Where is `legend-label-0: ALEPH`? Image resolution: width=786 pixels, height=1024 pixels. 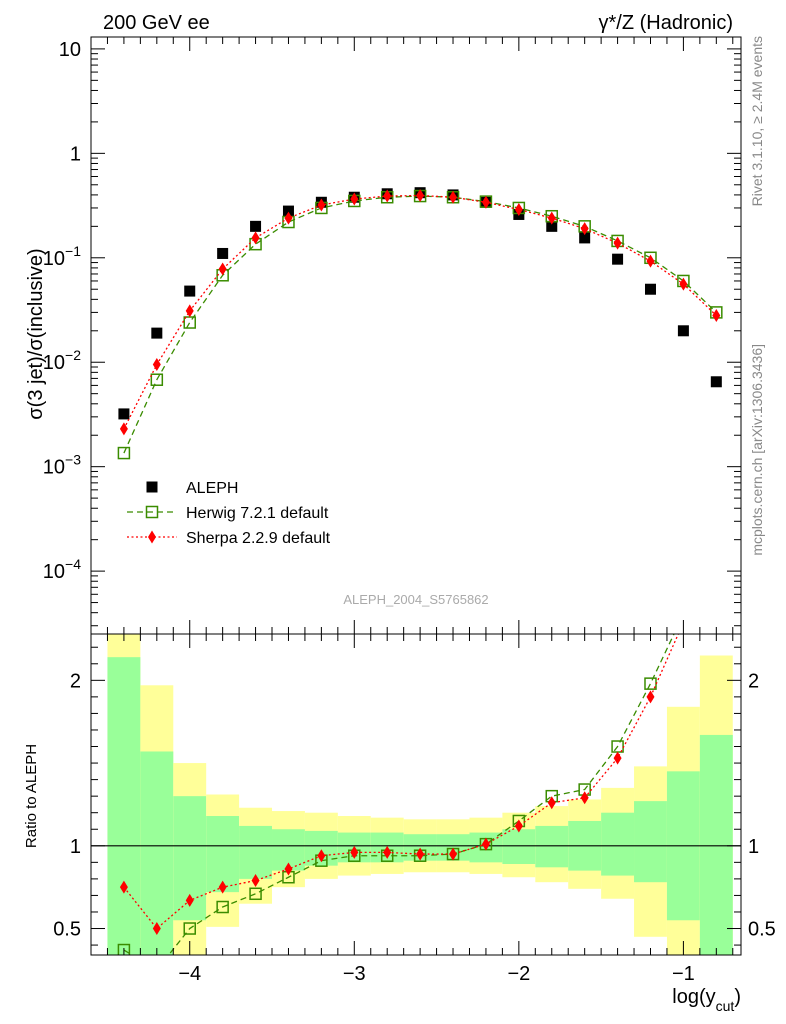 legend-label-0: ALEPH is located at coordinates (212, 488).